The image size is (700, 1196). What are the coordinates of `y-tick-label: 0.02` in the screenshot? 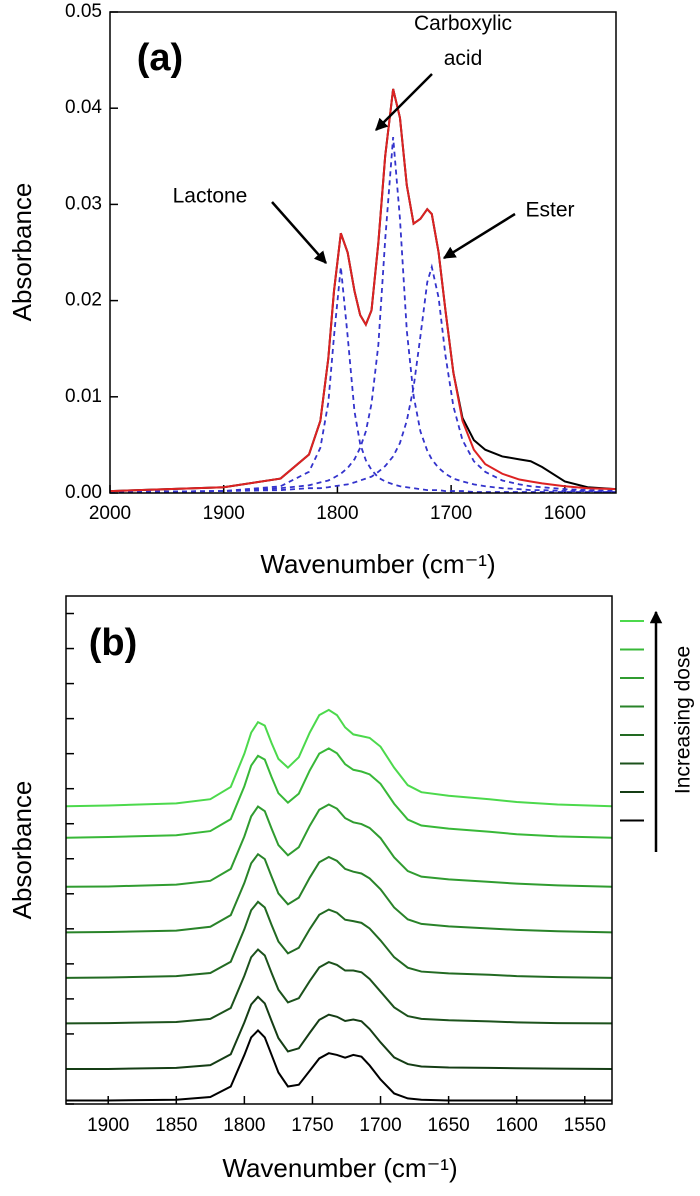 It's located at (83, 300).